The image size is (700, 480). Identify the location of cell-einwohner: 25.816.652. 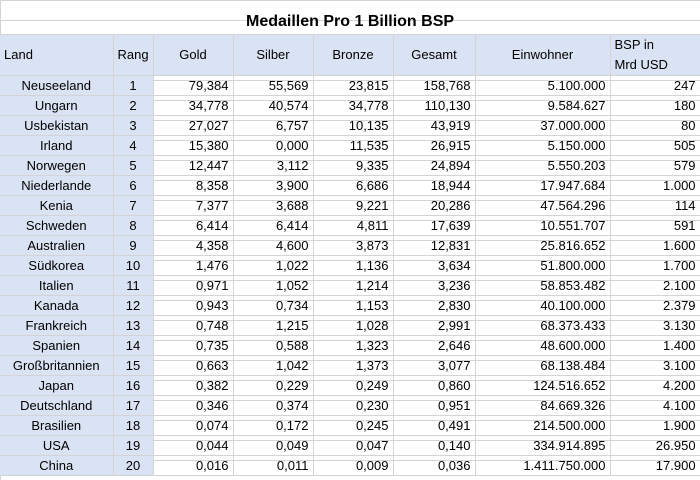
(543, 245).